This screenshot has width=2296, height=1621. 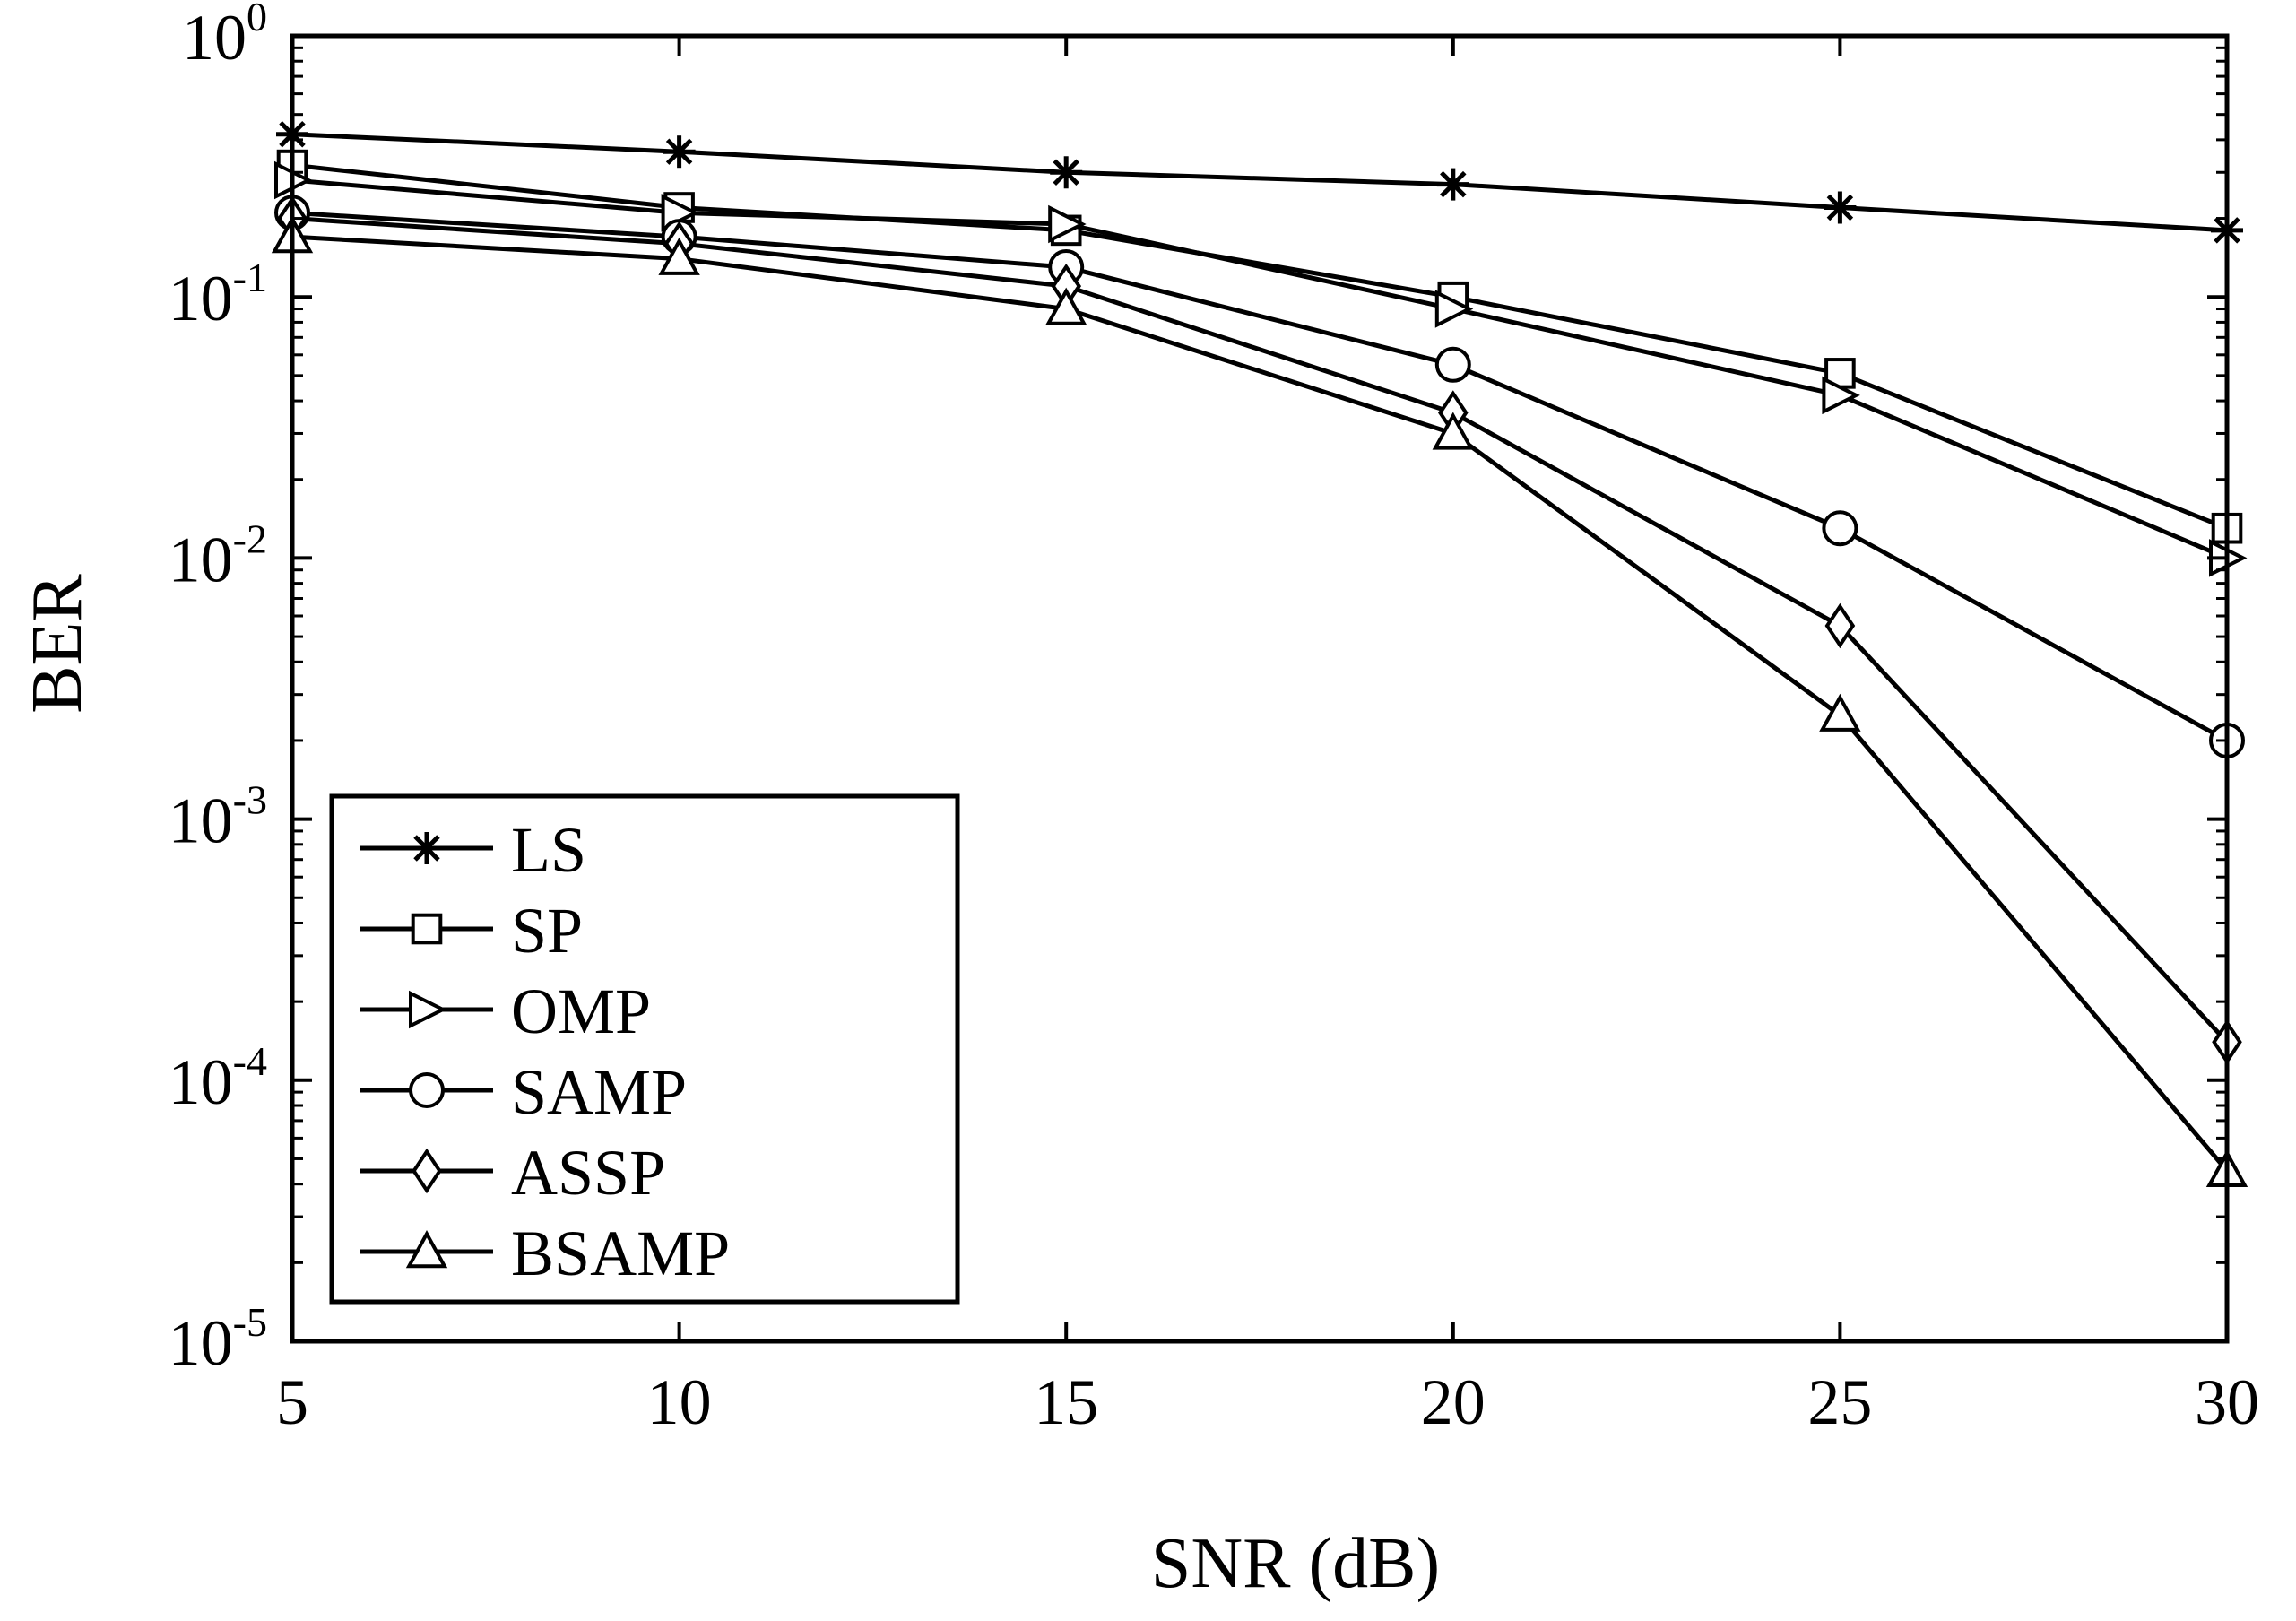 What do you see at coordinates (548, 850) in the screenshot?
I see `legend-label-ls: LS` at bounding box center [548, 850].